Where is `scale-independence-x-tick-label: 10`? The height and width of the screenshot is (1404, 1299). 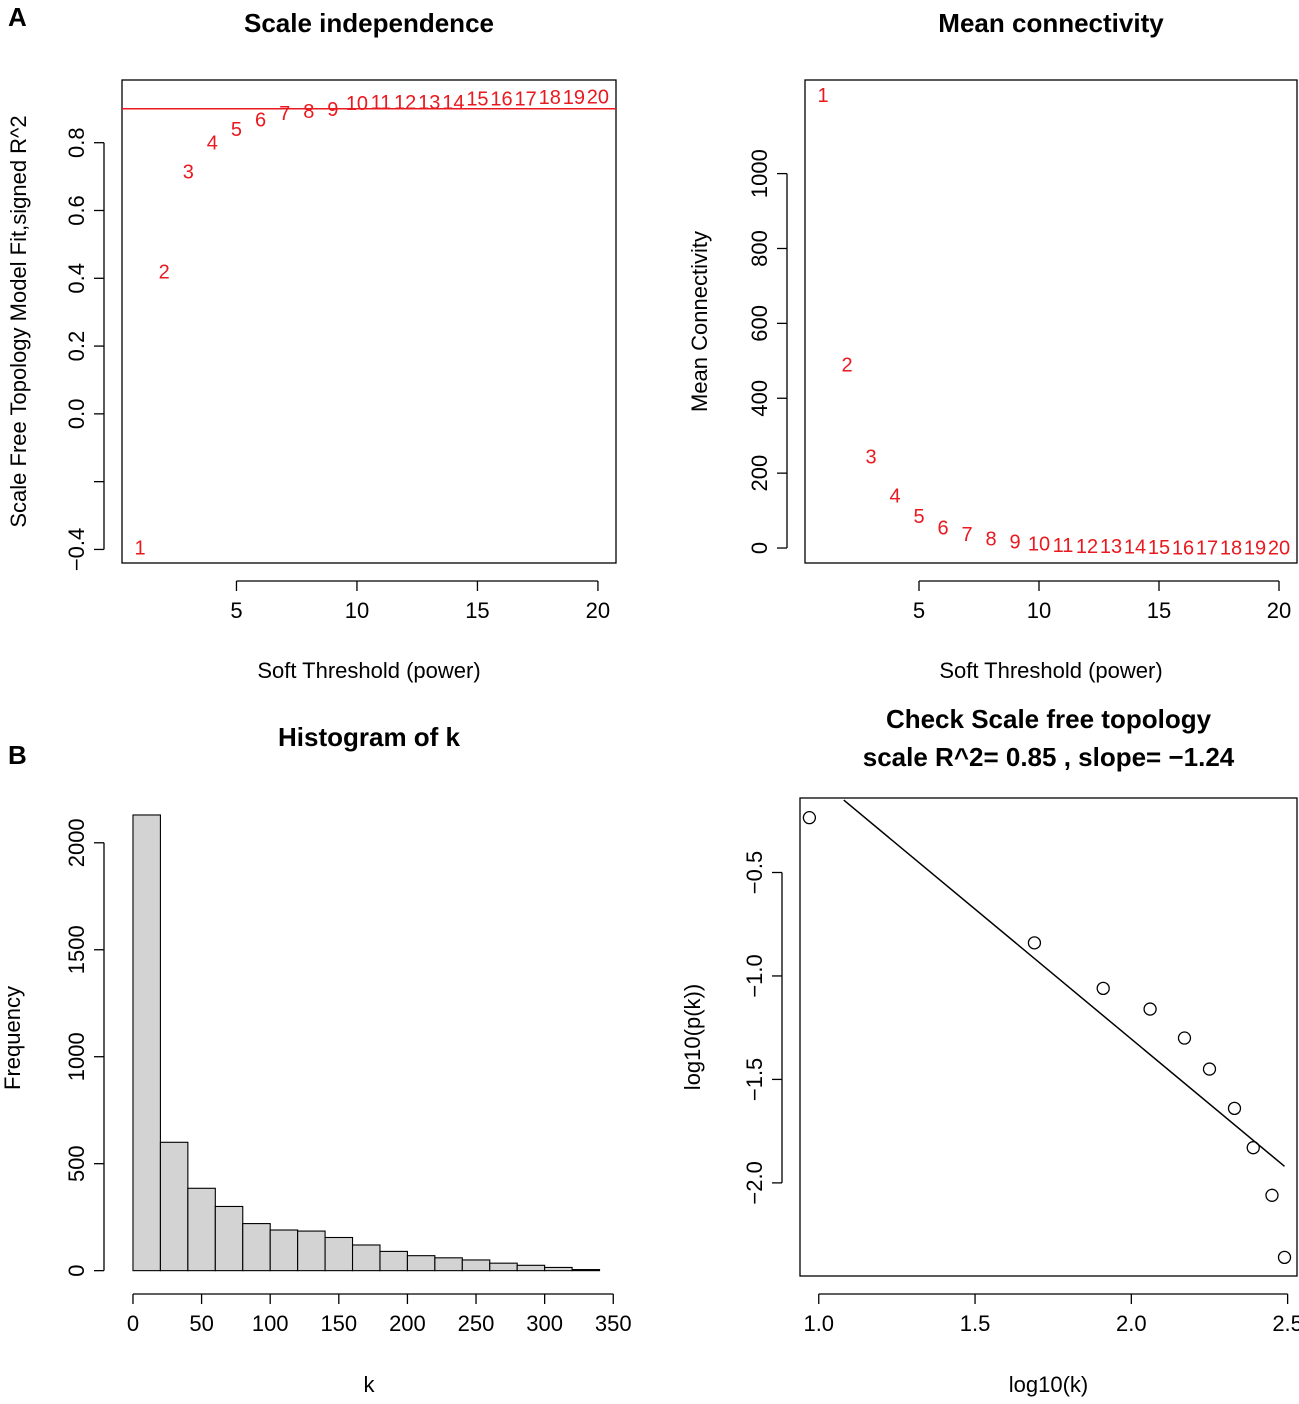
scale-independence-x-tick-label: 10 is located at coordinates (357, 610).